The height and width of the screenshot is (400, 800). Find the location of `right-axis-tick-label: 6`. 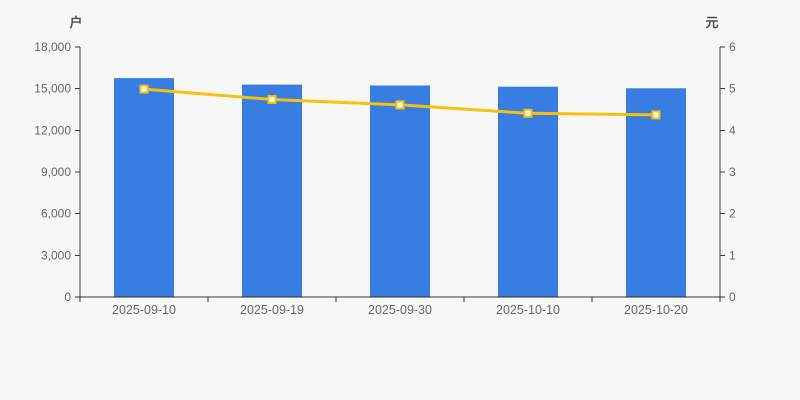

right-axis-tick-label: 6 is located at coordinates (732, 47).